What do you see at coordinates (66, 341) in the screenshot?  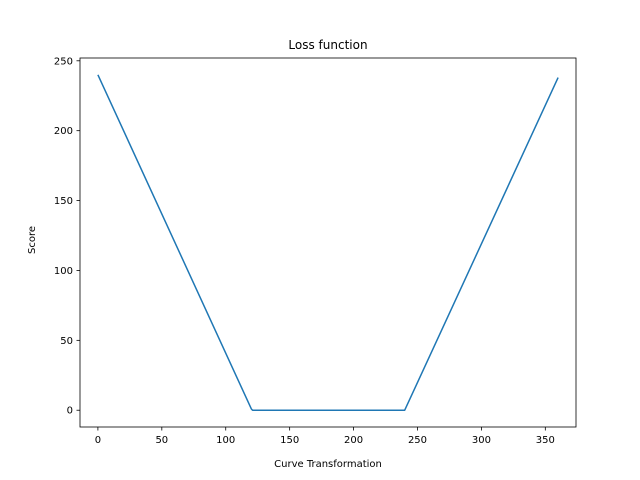 I see `y-tick-label: 50` at bounding box center [66, 341].